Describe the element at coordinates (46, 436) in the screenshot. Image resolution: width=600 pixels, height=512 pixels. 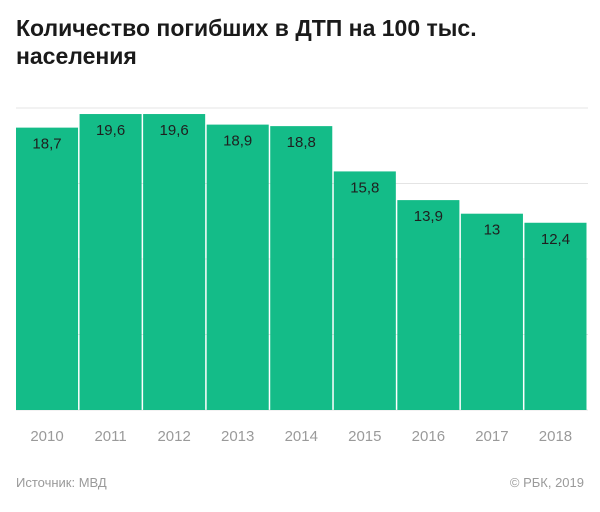
I see `x-tick-label: 2010` at that location.